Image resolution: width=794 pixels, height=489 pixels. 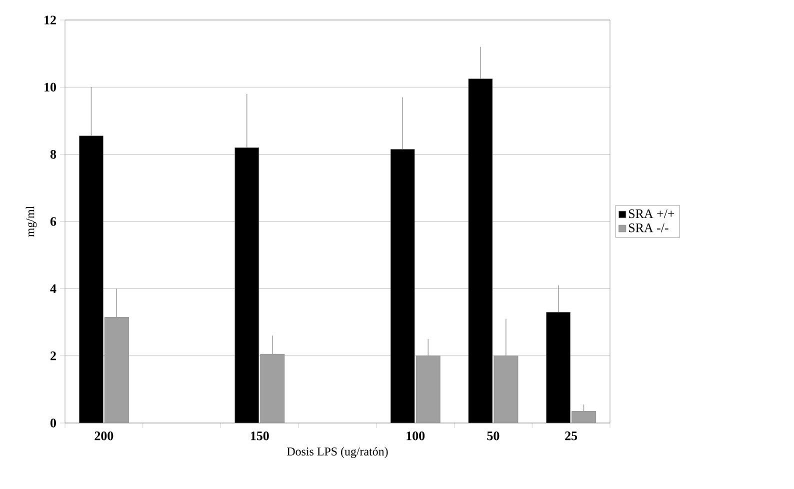 What do you see at coordinates (53, 423) in the screenshot?
I see `y-tick-label: 0` at bounding box center [53, 423].